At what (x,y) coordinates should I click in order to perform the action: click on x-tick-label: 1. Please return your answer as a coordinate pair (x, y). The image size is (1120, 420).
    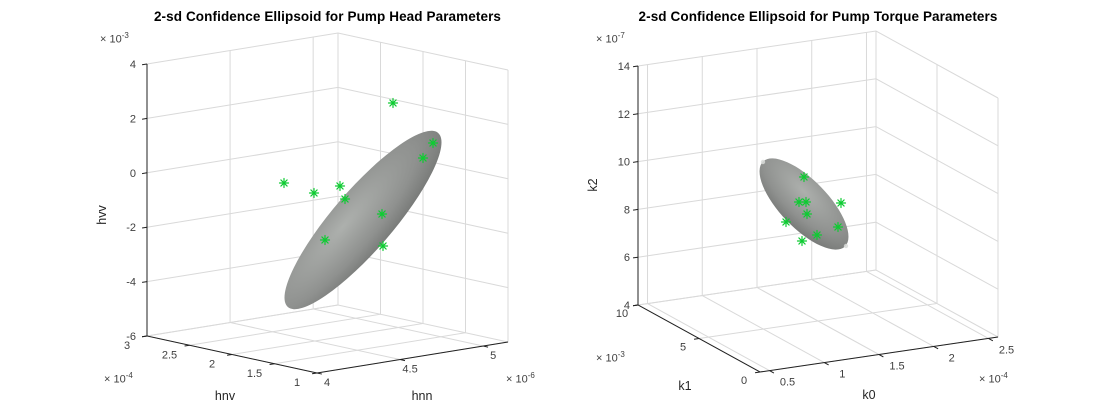
    Looking at the image, I should click on (842, 375).